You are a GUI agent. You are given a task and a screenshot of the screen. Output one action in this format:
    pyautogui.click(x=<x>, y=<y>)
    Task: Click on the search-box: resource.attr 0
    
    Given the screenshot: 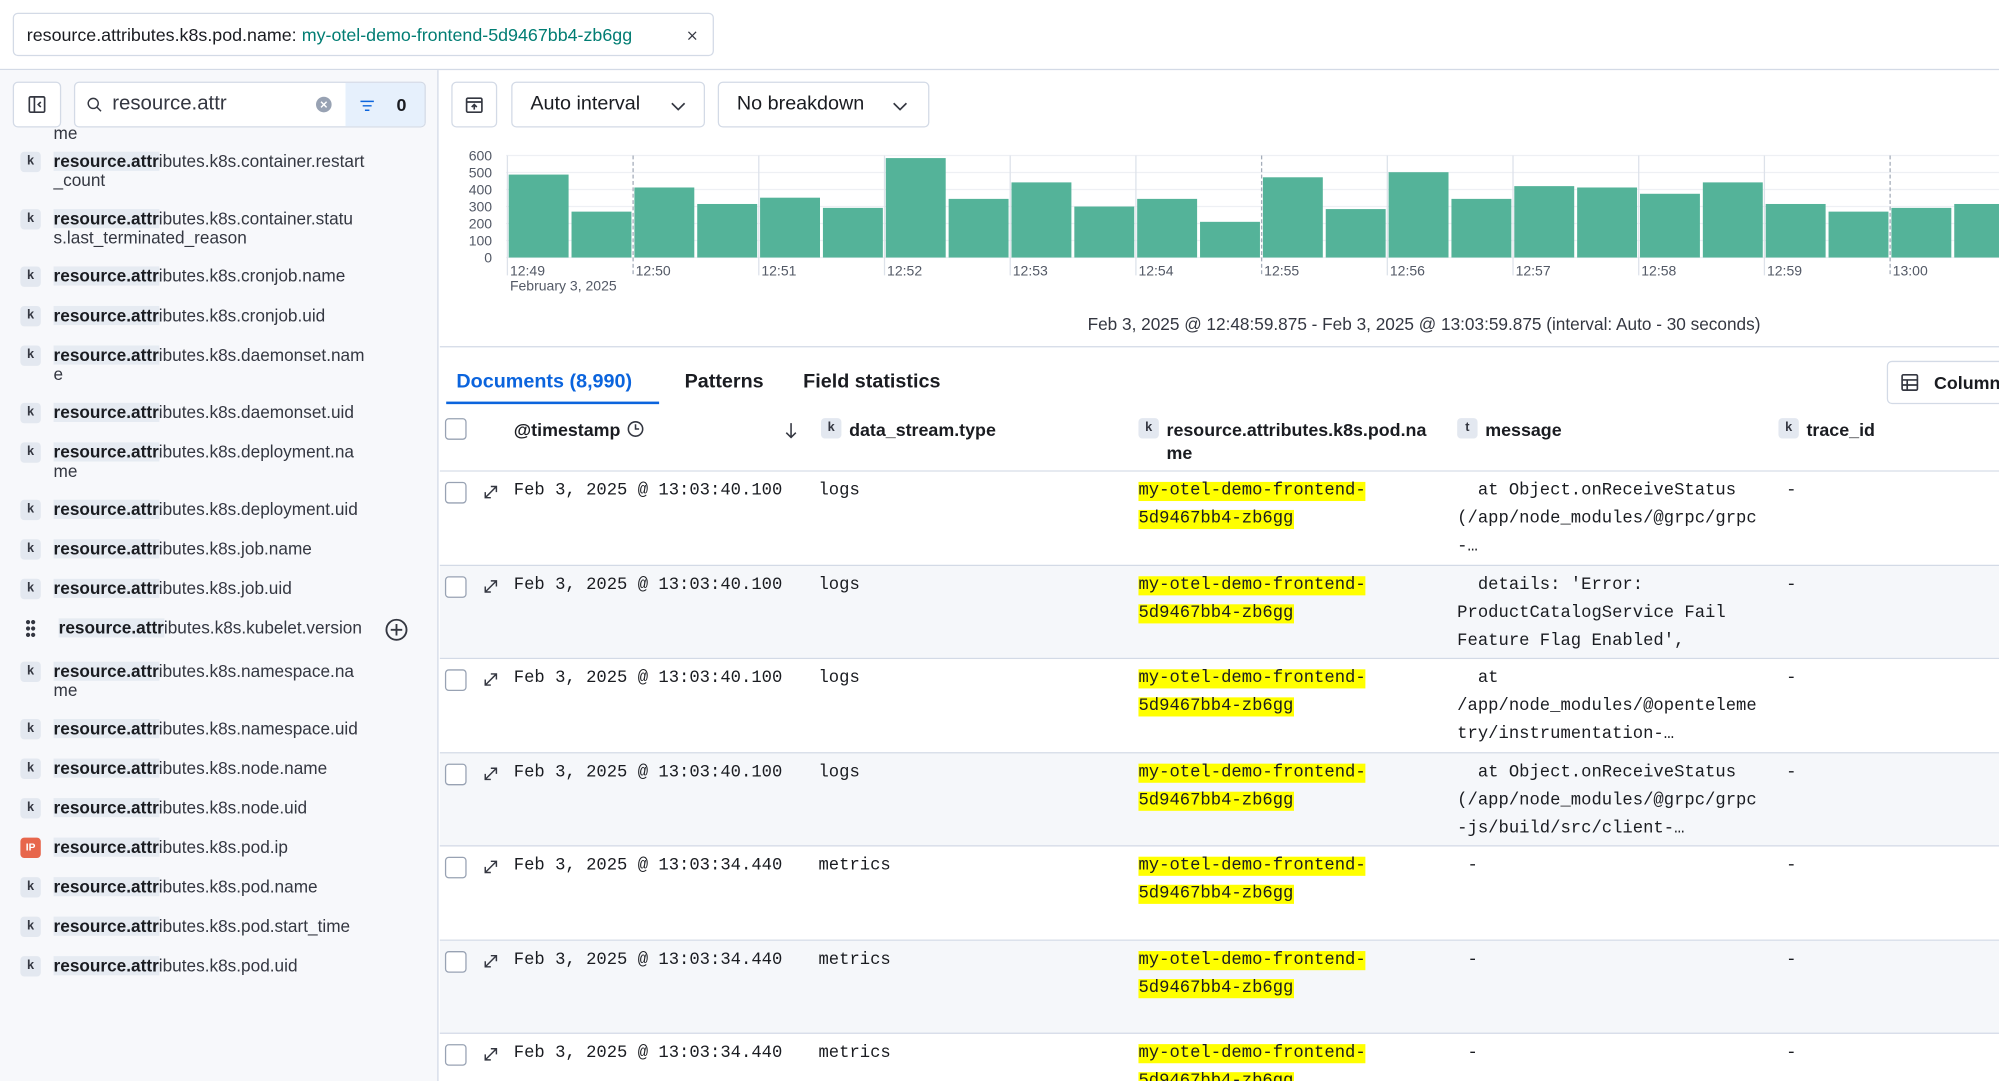 What is the action you would take?
    pyautogui.click(x=249, y=104)
    